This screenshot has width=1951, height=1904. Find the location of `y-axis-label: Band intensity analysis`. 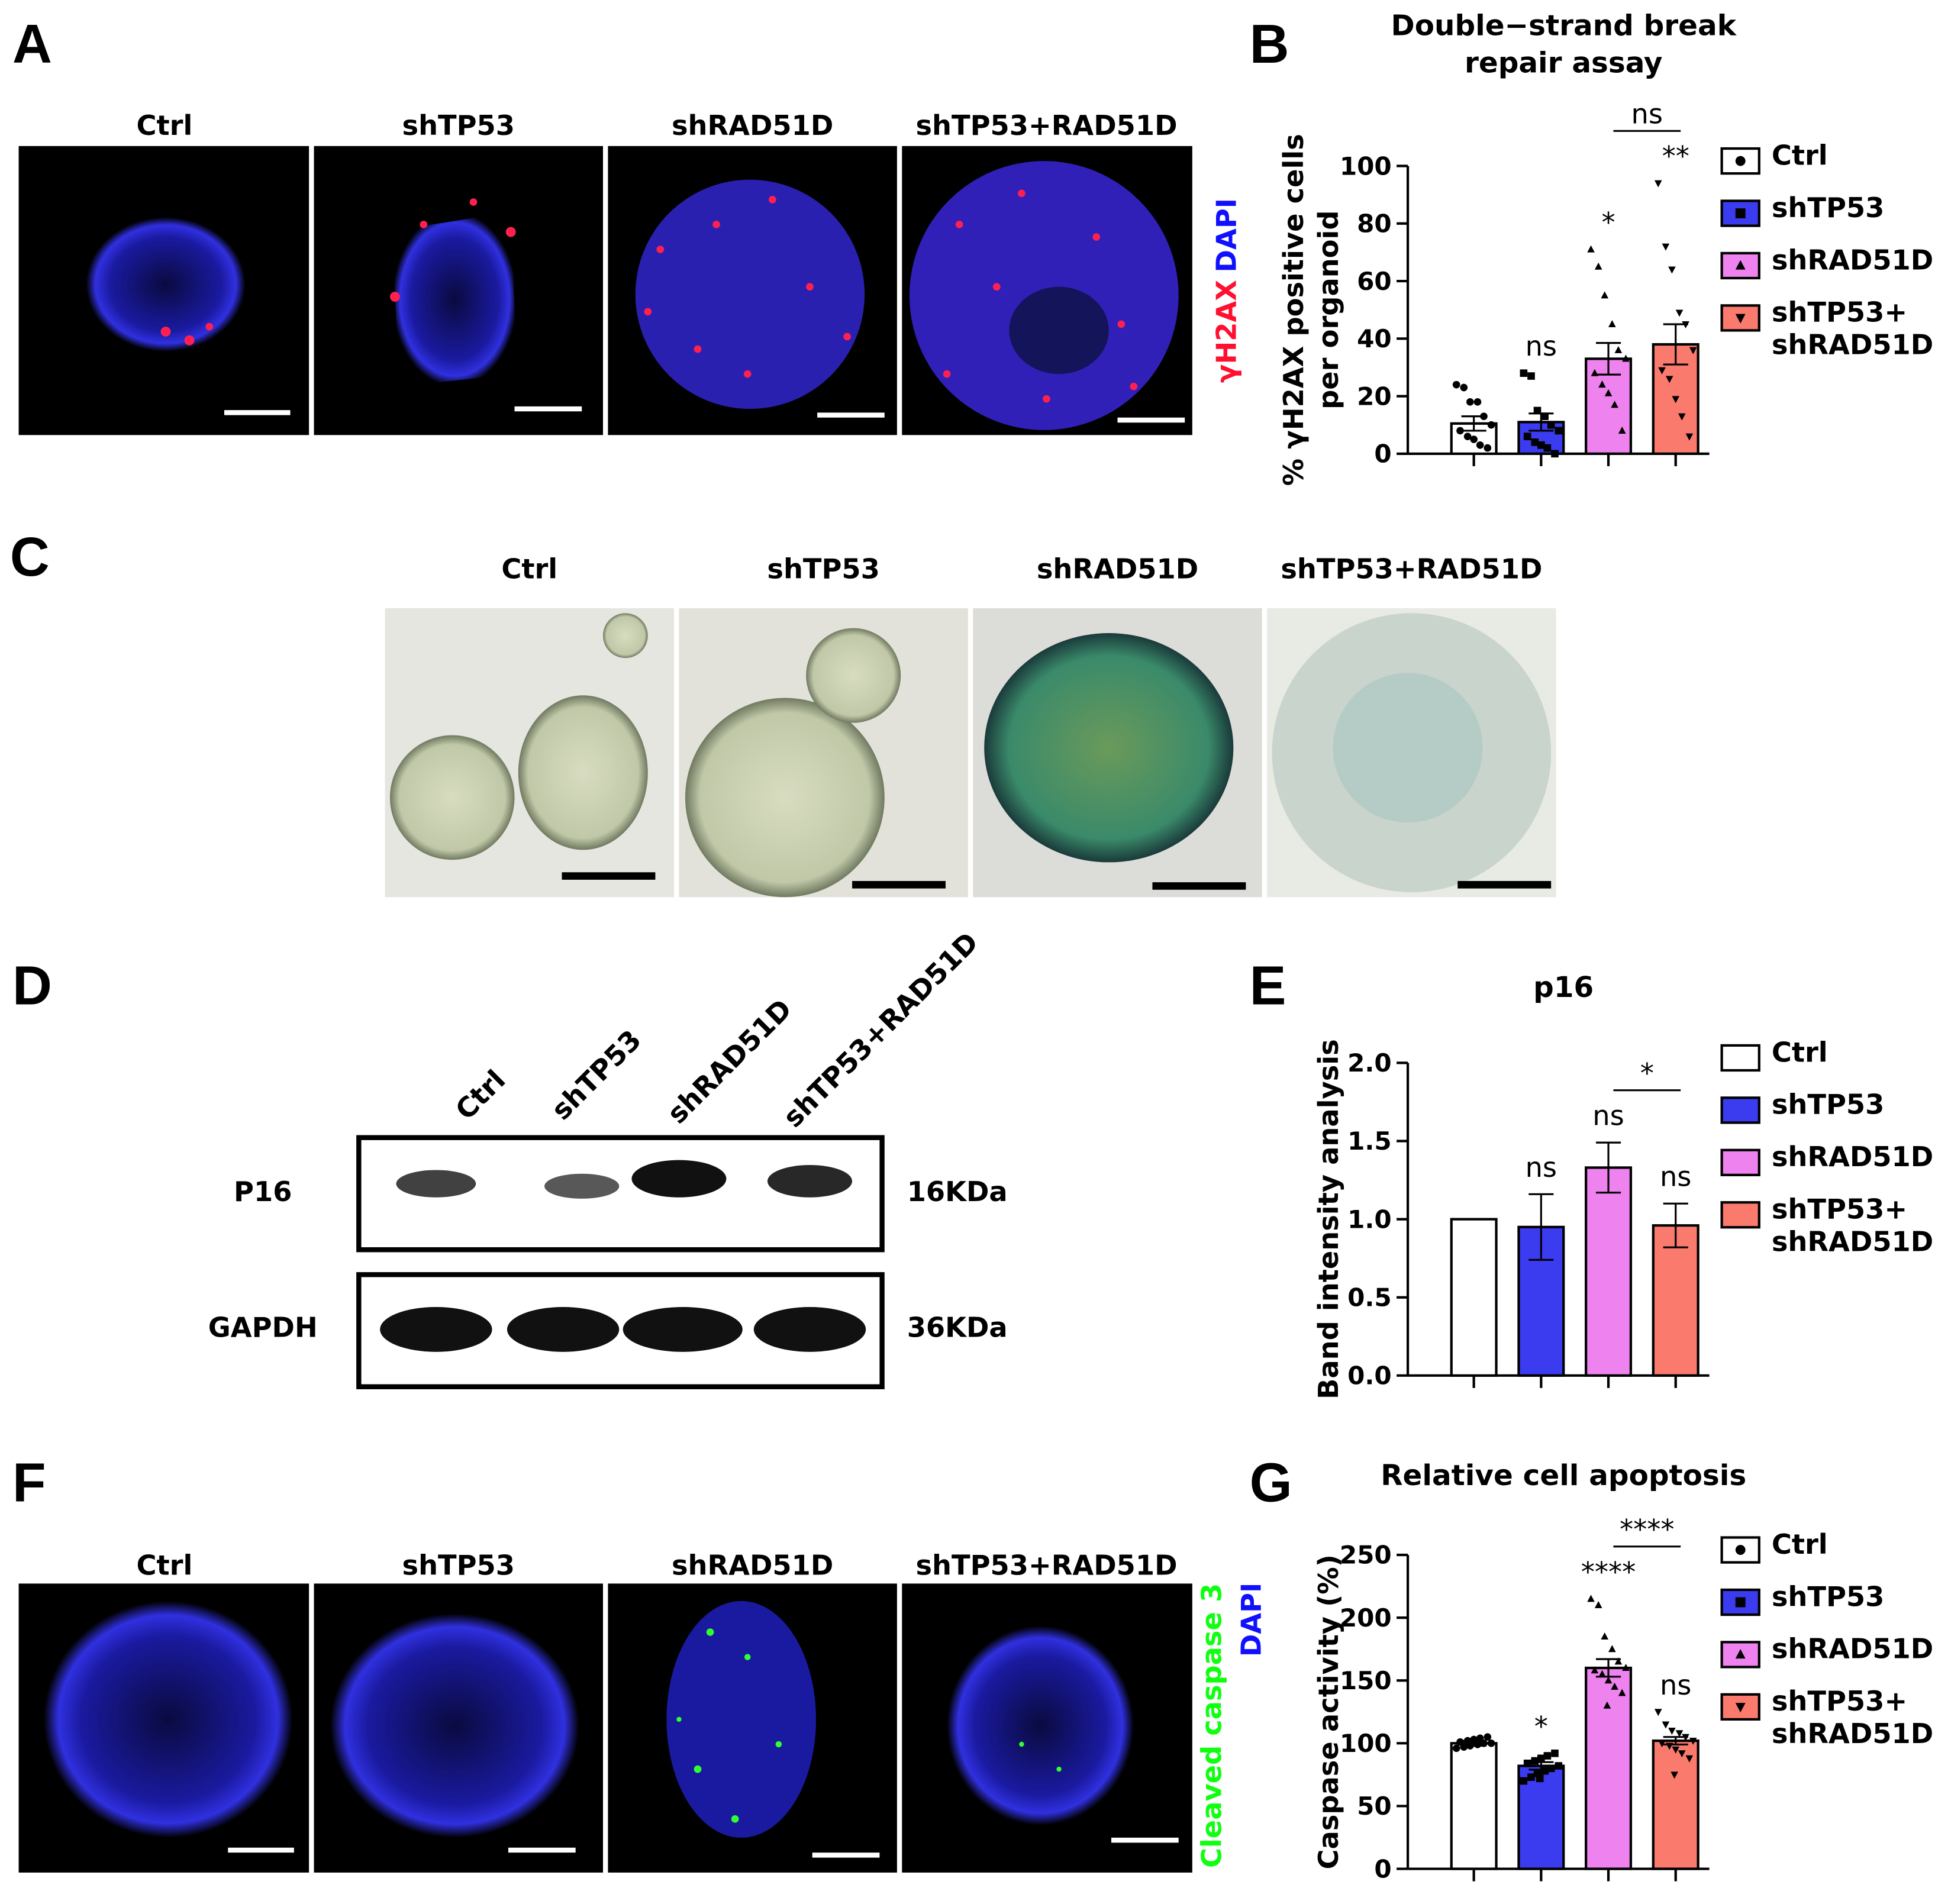

y-axis-label: Band intensity analysis is located at coordinates (1330, 1219).